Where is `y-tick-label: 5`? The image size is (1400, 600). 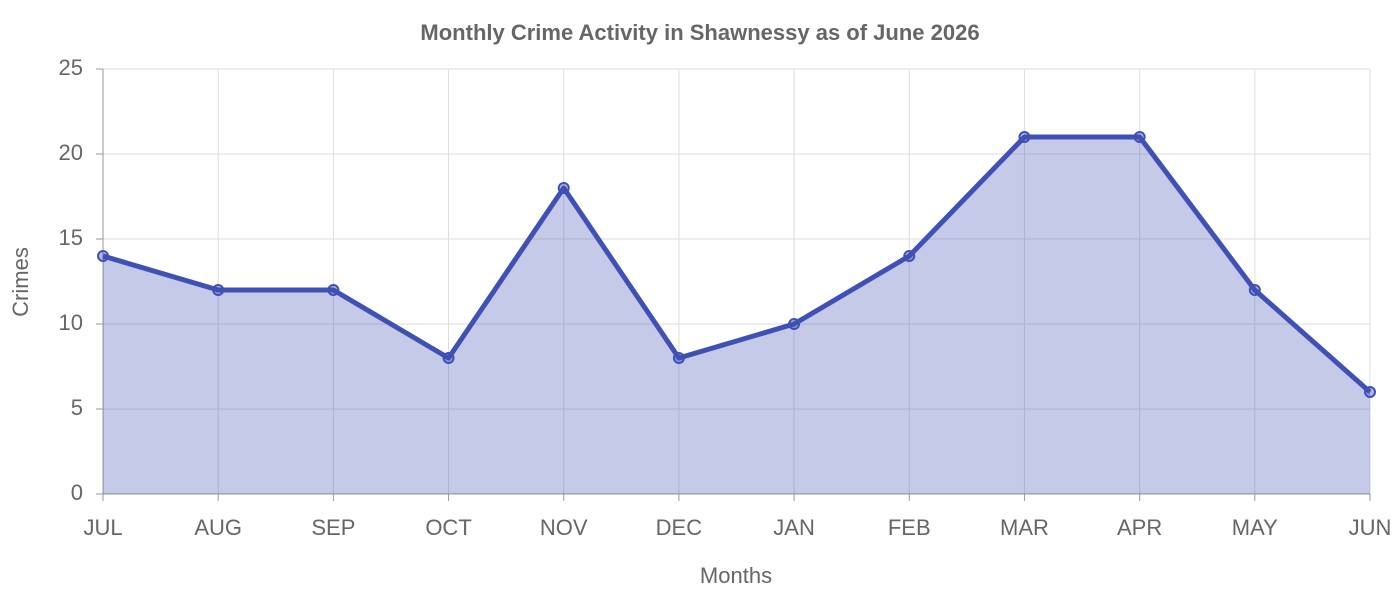
y-tick-label: 5 is located at coordinates (77, 407).